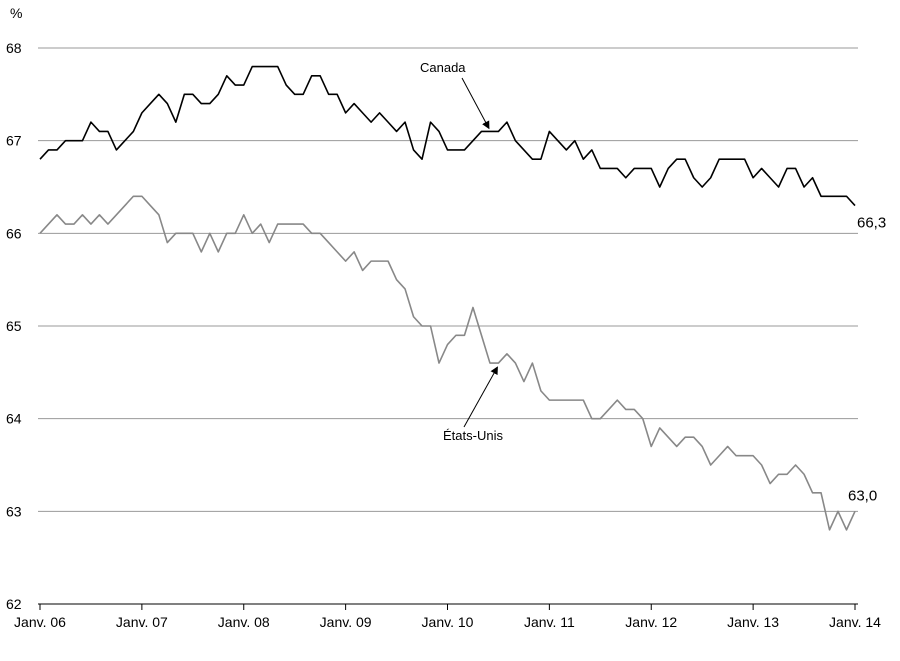 This screenshot has width=900, height=661. Describe the element at coordinates (651, 622) in the screenshot. I see `x-tick-label: Janv. 12` at that location.